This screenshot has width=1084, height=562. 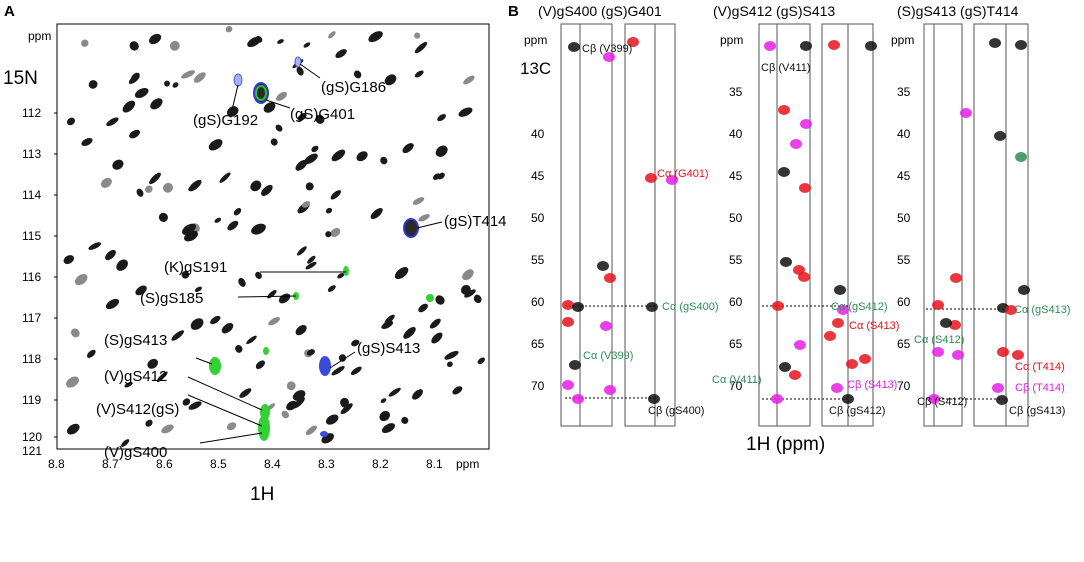 I want to click on panel-a-x-unit: ppm, so click(x=467, y=464).